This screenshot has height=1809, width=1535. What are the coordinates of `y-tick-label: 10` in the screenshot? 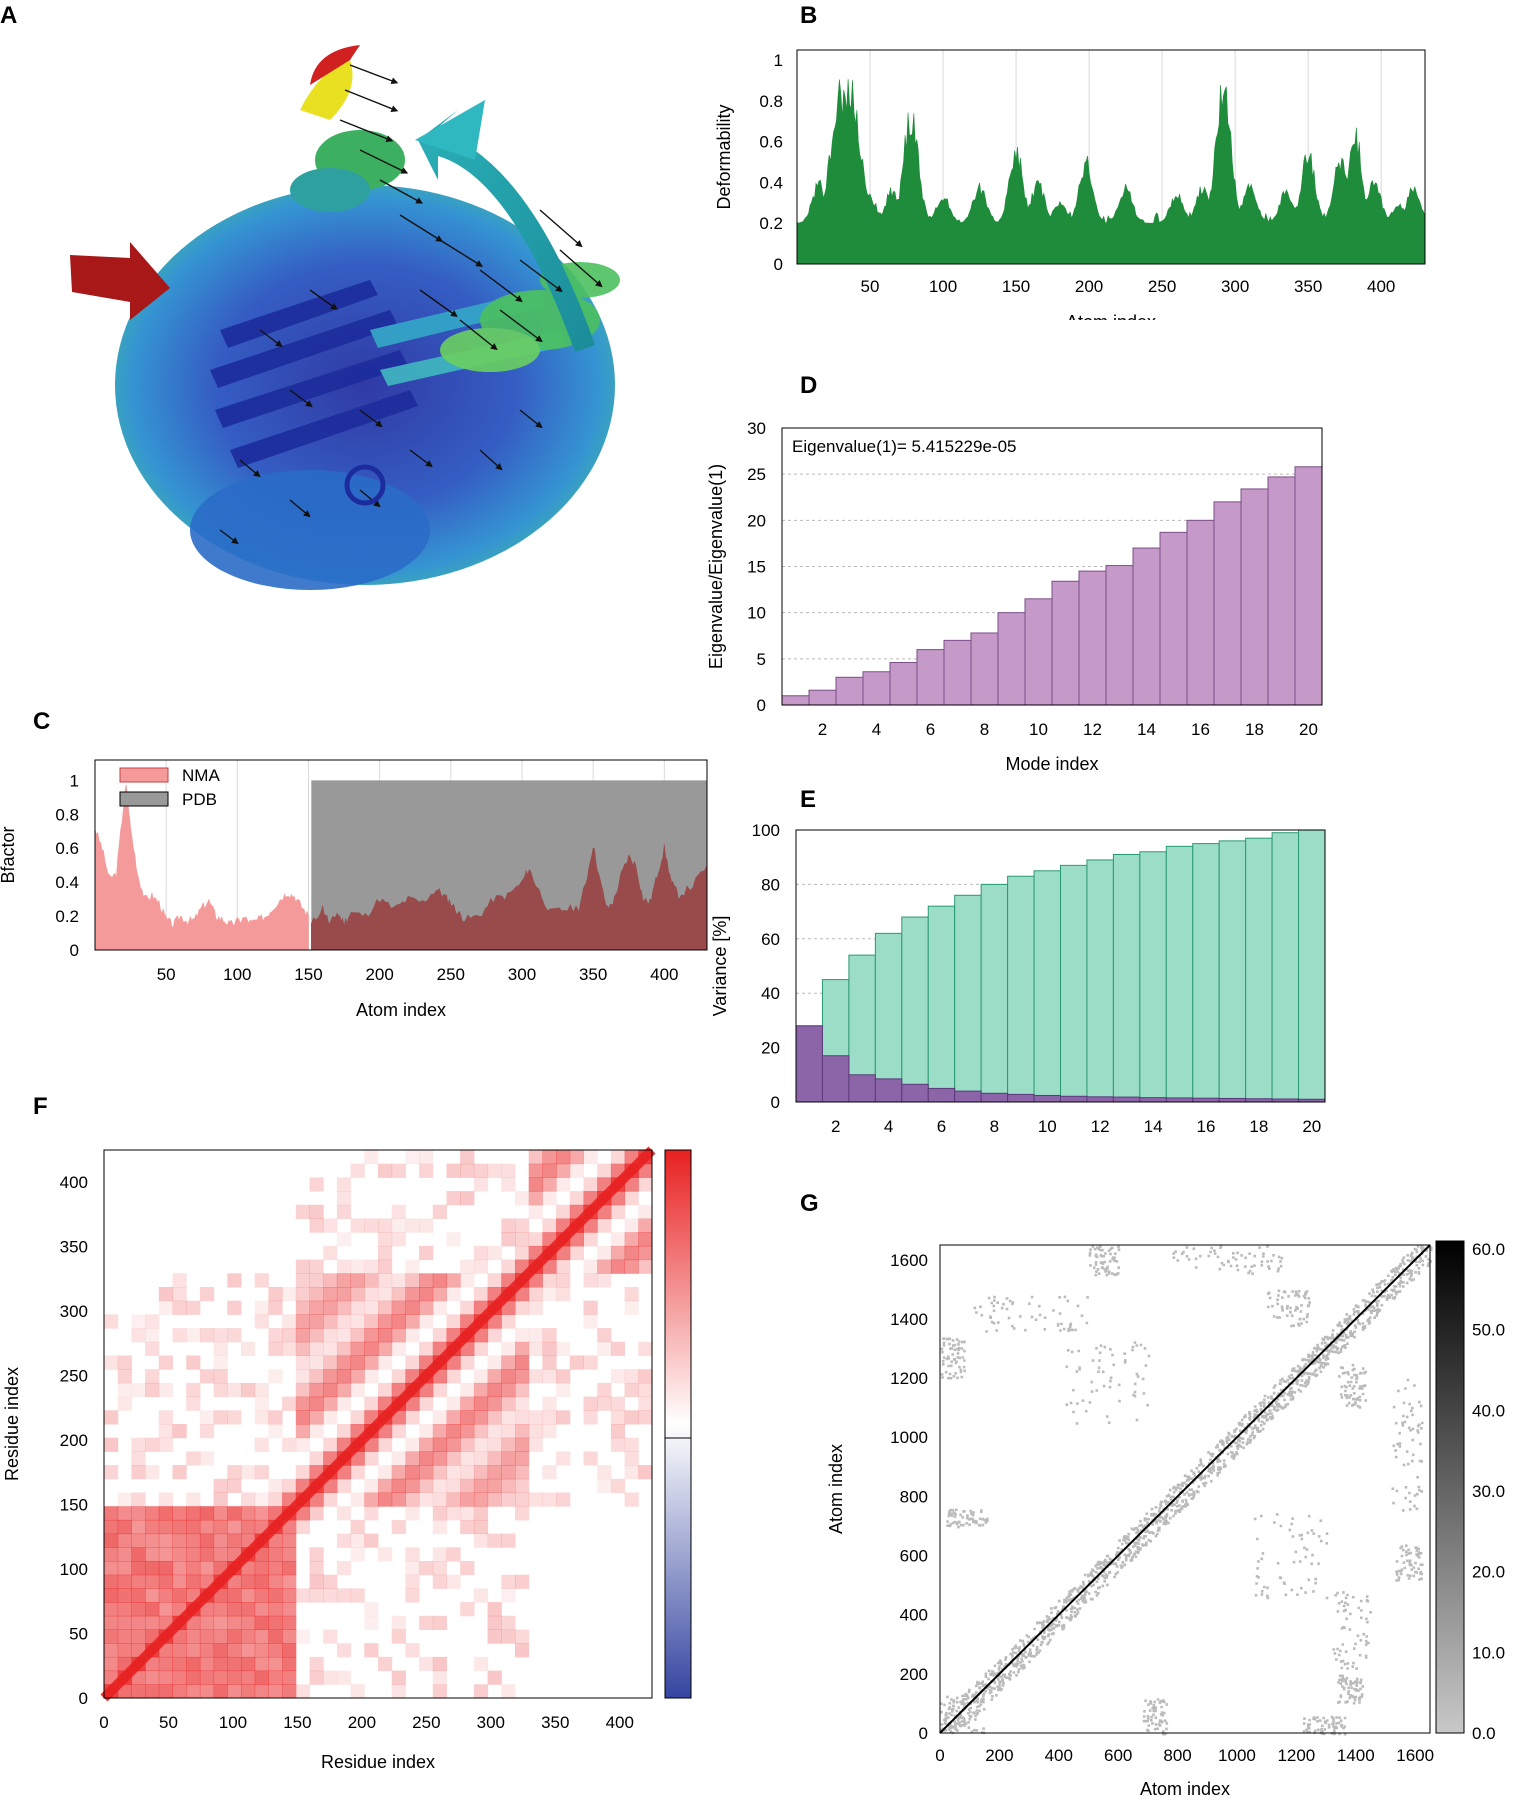 It's located at (756, 613).